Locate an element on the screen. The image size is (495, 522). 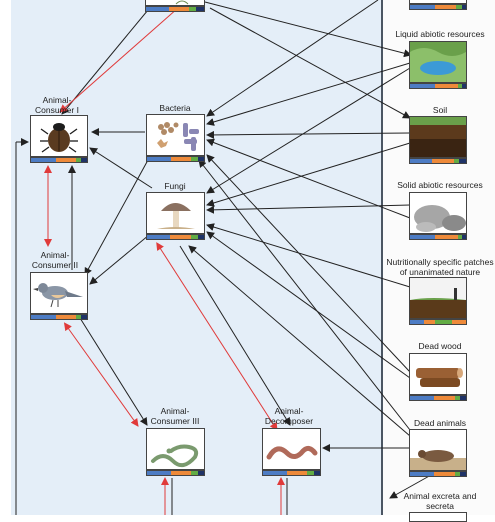
fungi-bar is located at coordinates (175, 237).